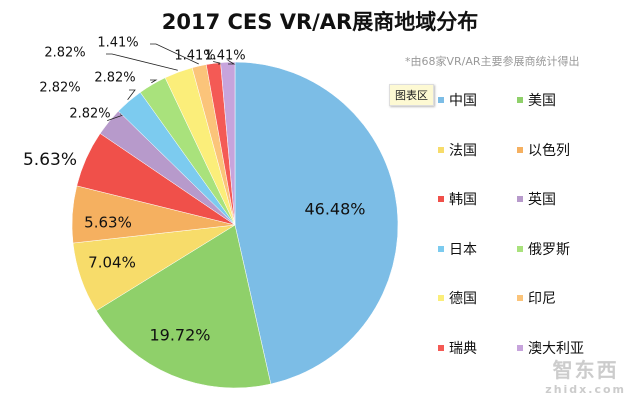  I want to click on legend-label: 日本, so click(463, 249).